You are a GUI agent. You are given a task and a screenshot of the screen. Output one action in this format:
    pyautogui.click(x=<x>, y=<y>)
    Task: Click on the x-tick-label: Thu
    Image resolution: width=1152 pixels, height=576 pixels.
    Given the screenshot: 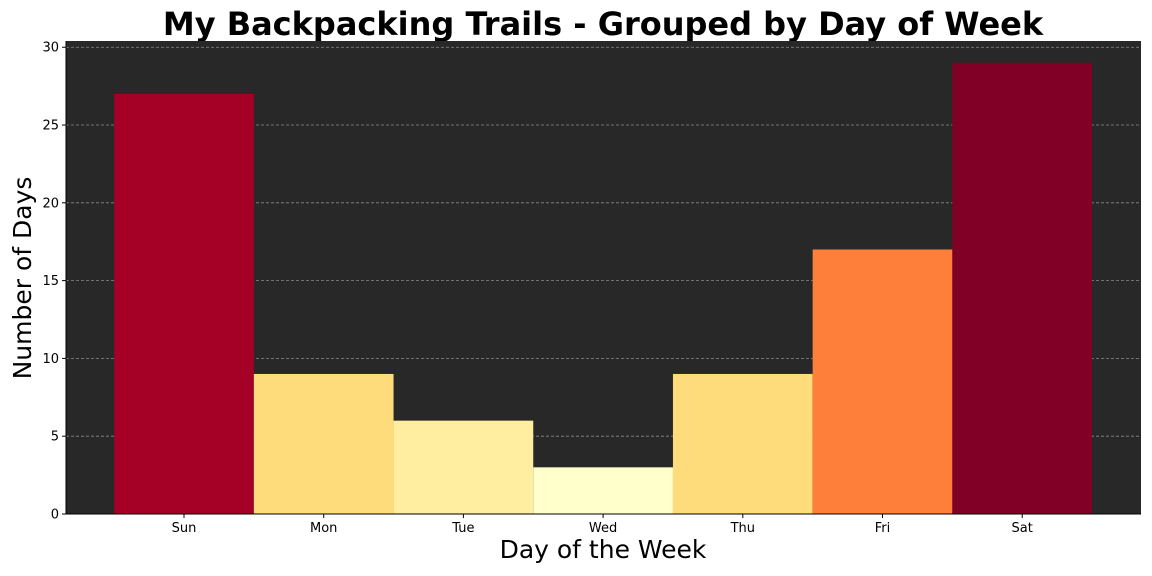 What is the action you would take?
    pyautogui.click(x=742, y=528)
    